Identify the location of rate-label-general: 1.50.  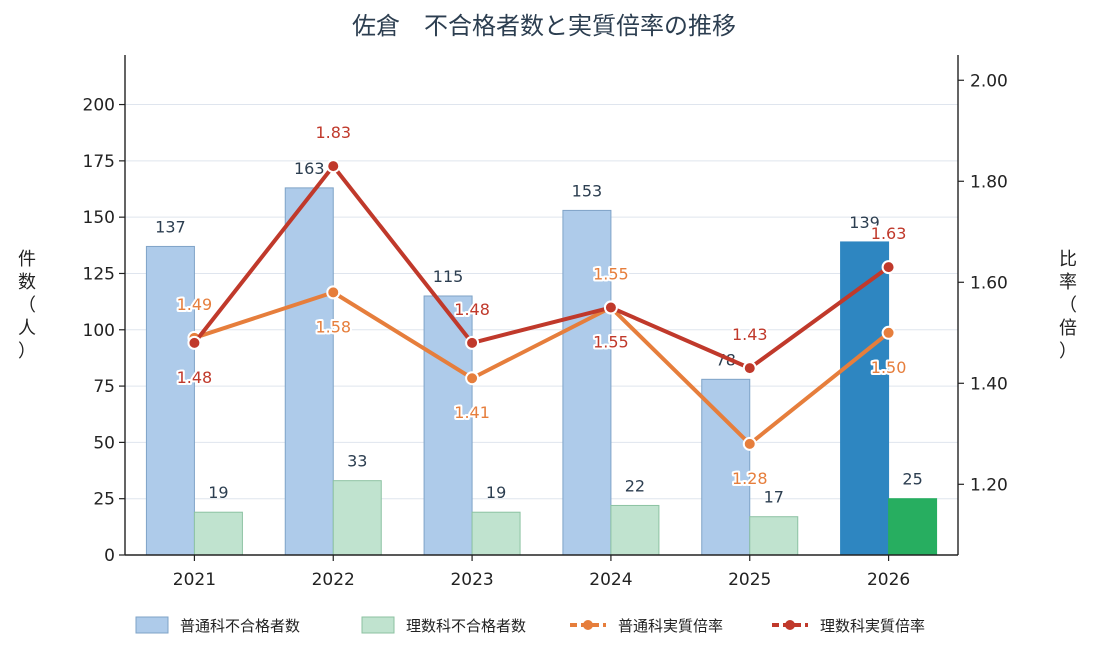
(889, 367).